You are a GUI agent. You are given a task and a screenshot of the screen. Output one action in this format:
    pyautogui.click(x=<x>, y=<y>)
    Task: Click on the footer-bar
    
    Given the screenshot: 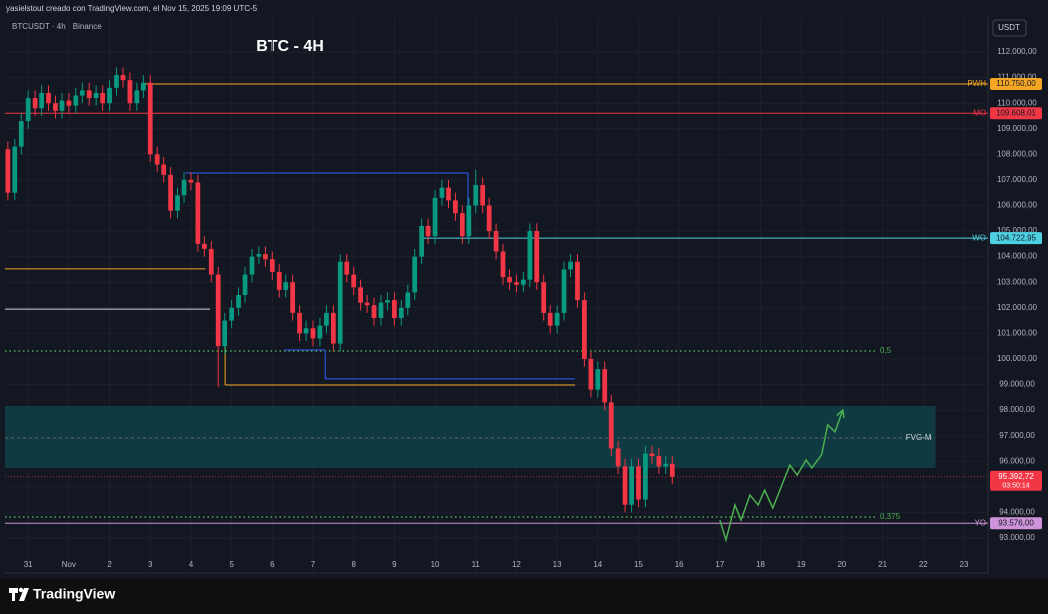 What is the action you would take?
    pyautogui.click(x=524, y=596)
    